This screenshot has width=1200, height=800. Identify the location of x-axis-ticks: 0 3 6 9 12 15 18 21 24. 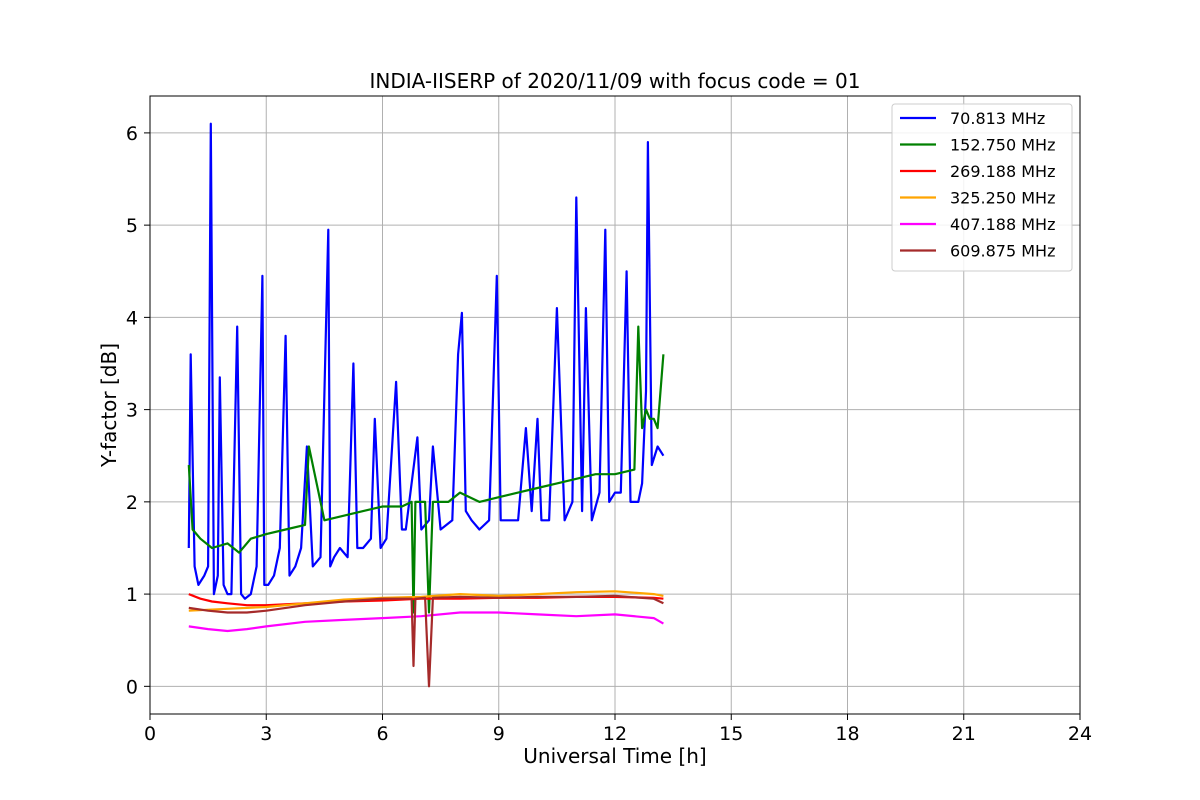
(618, 729).